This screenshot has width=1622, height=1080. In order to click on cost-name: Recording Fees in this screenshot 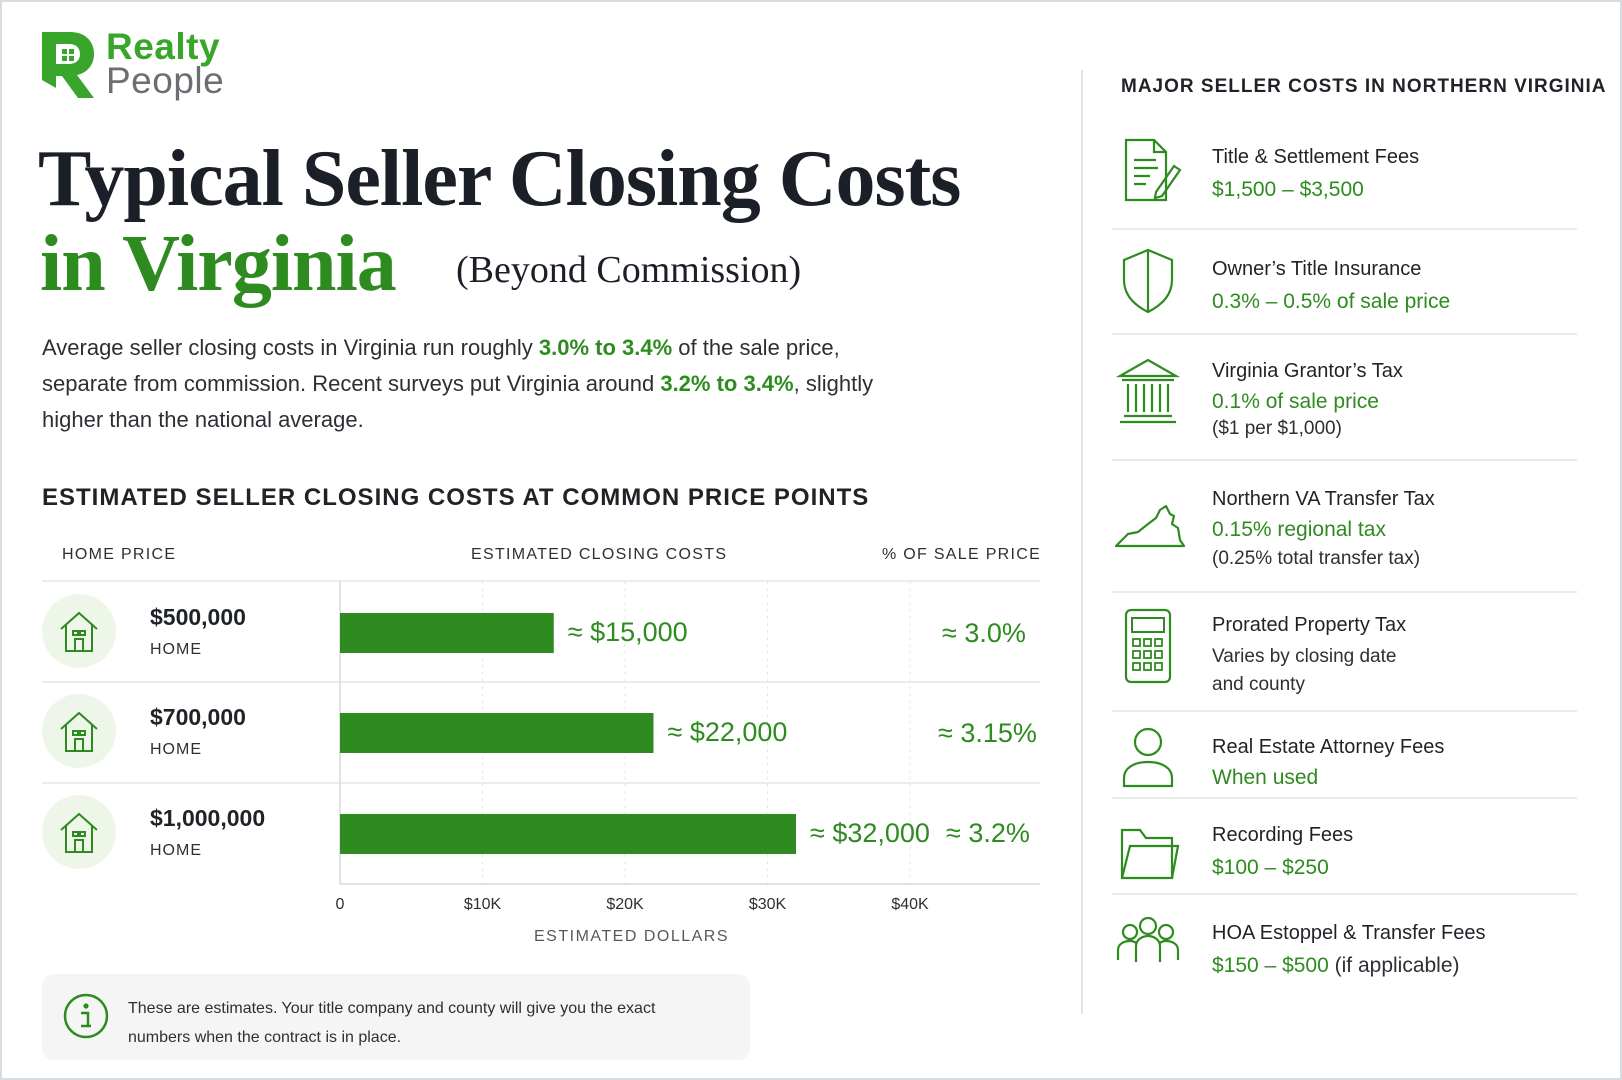, I will do `click(1283, 835)`.